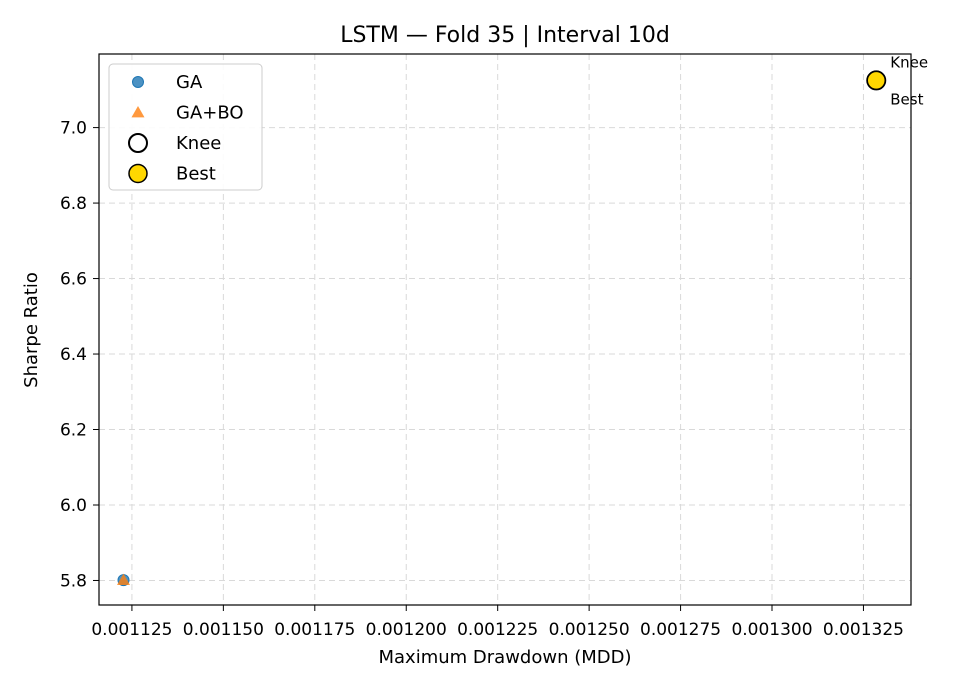 The width and height of the screenshot is (960, 690). Describe the element at coordinates (909, 80) in the screenshot. I see `annotations: Knee Best` at that location.